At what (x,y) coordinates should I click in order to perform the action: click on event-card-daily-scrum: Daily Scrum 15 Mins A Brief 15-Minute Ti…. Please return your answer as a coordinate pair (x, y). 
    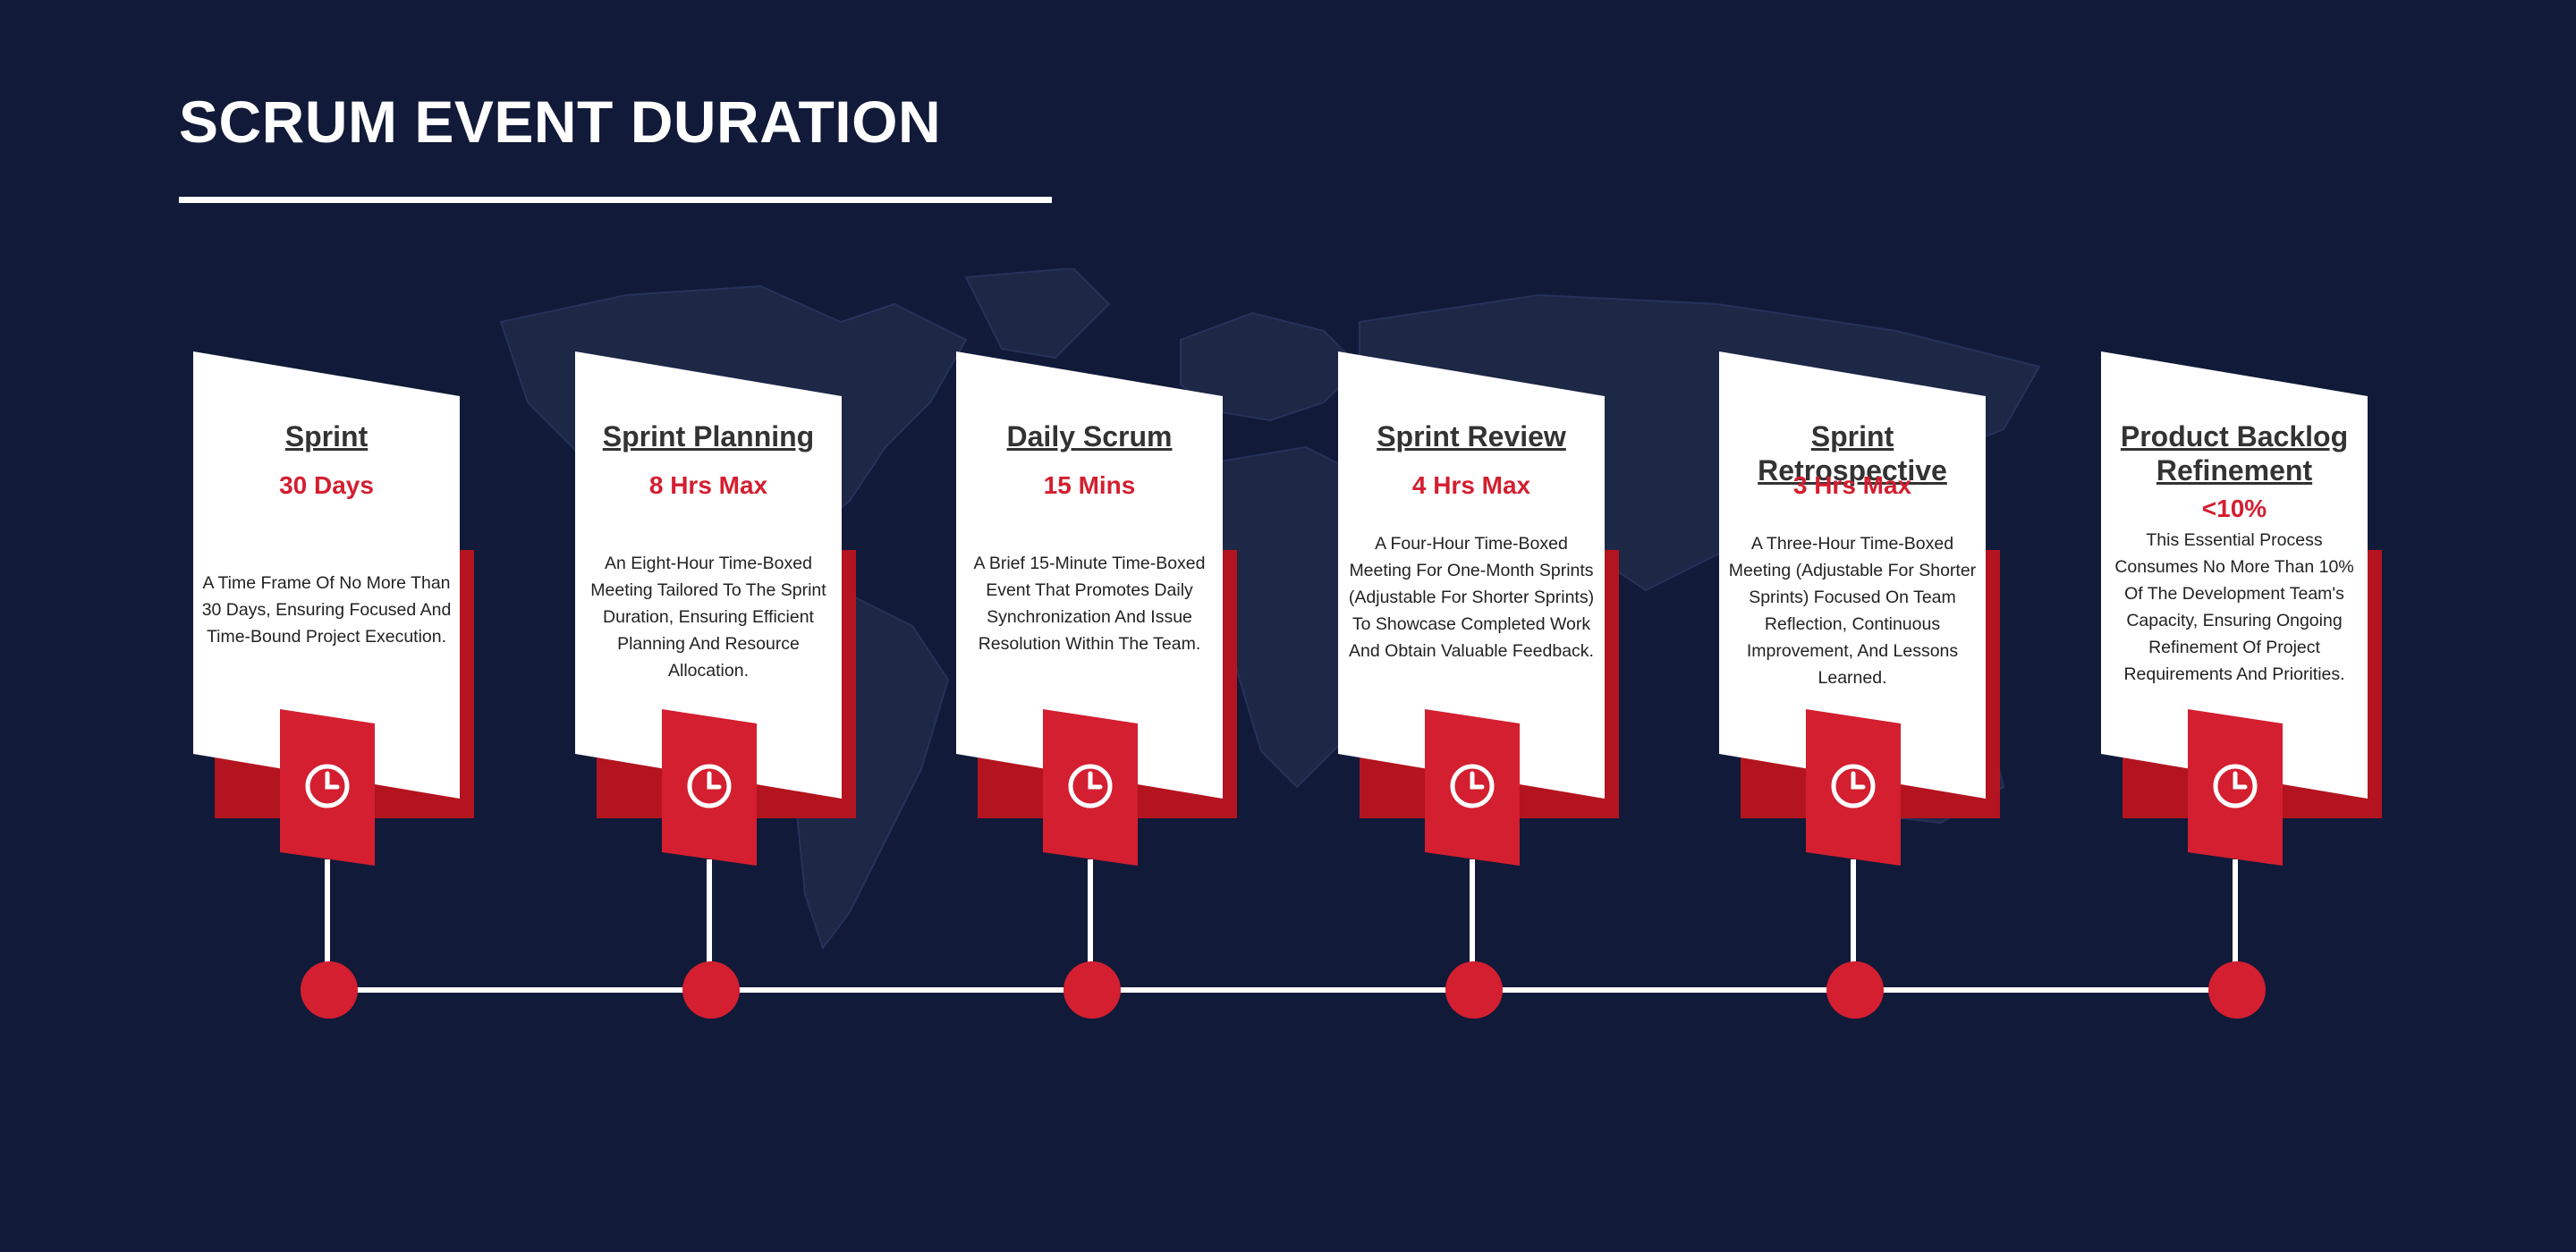
    Looking at the image, I should click on (1099, 668).